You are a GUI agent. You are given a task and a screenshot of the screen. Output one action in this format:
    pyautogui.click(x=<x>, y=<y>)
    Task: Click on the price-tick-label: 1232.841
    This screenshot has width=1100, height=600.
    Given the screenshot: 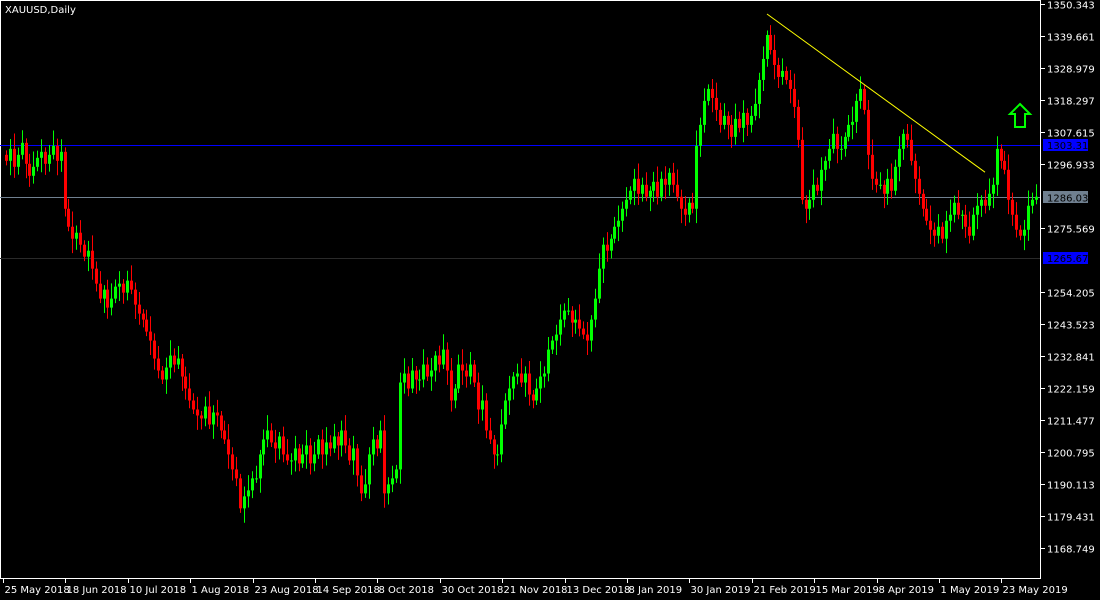 What is the action you would take?
    pyautogui.click(x=1071, y=358)
    